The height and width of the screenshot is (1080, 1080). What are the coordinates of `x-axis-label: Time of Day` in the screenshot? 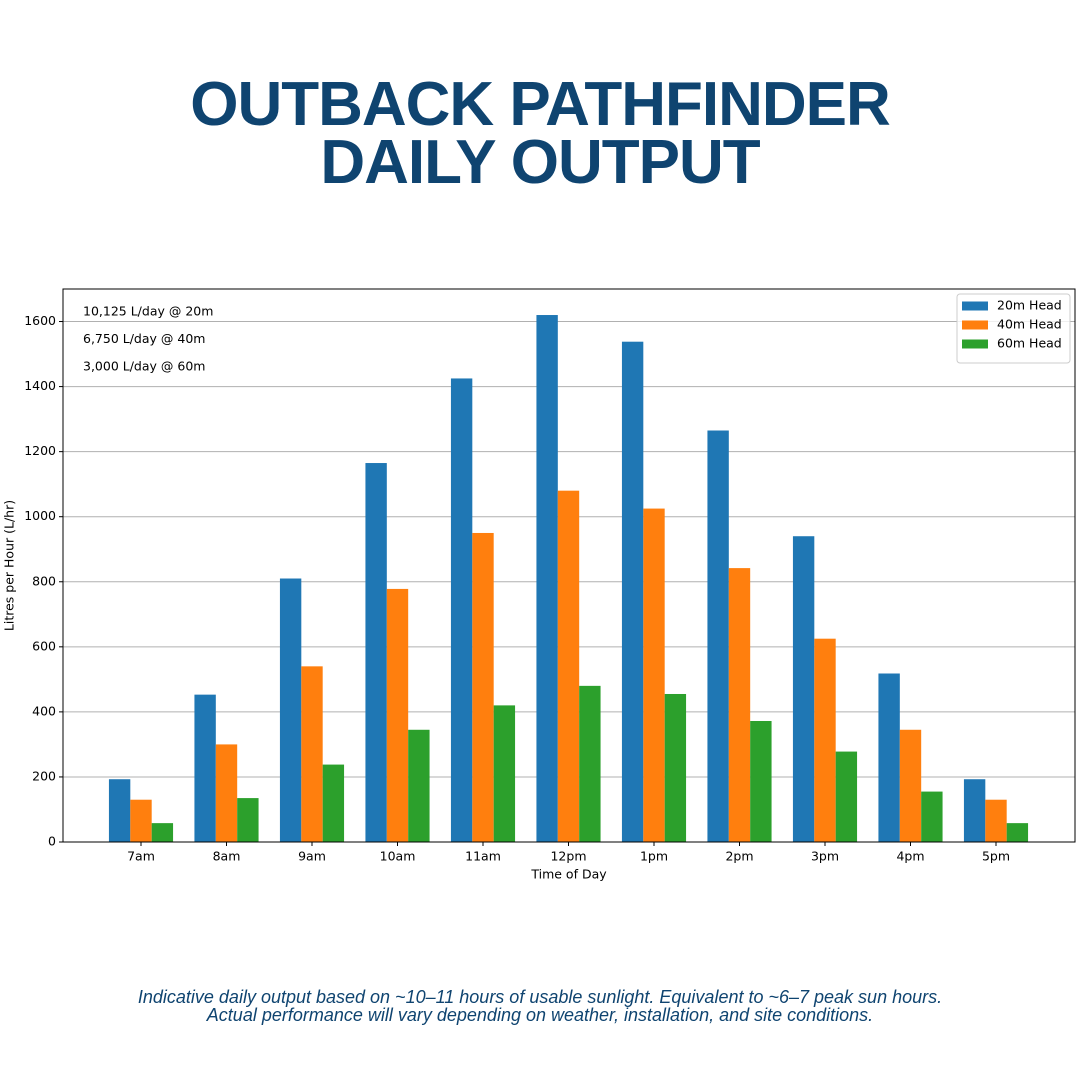 It's located at (568, 874).